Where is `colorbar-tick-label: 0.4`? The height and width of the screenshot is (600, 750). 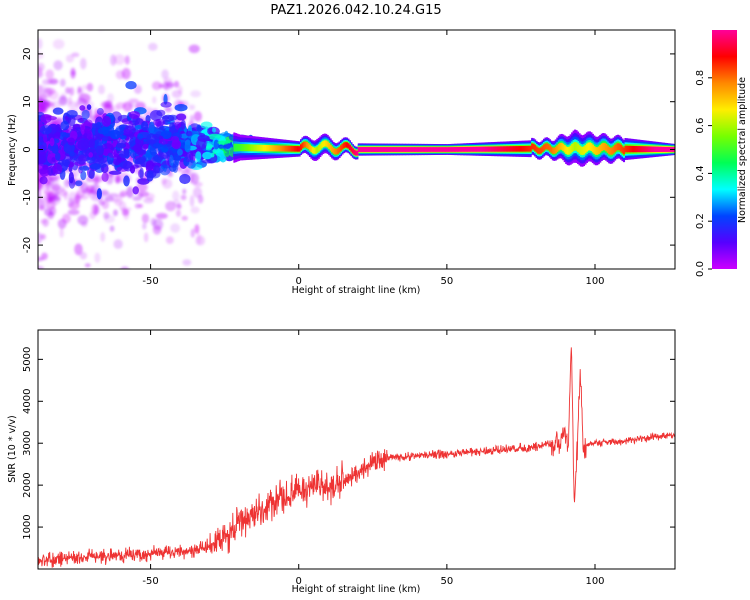
colorbar-tick-label: 0.4 is located at coordinates (700, 173).